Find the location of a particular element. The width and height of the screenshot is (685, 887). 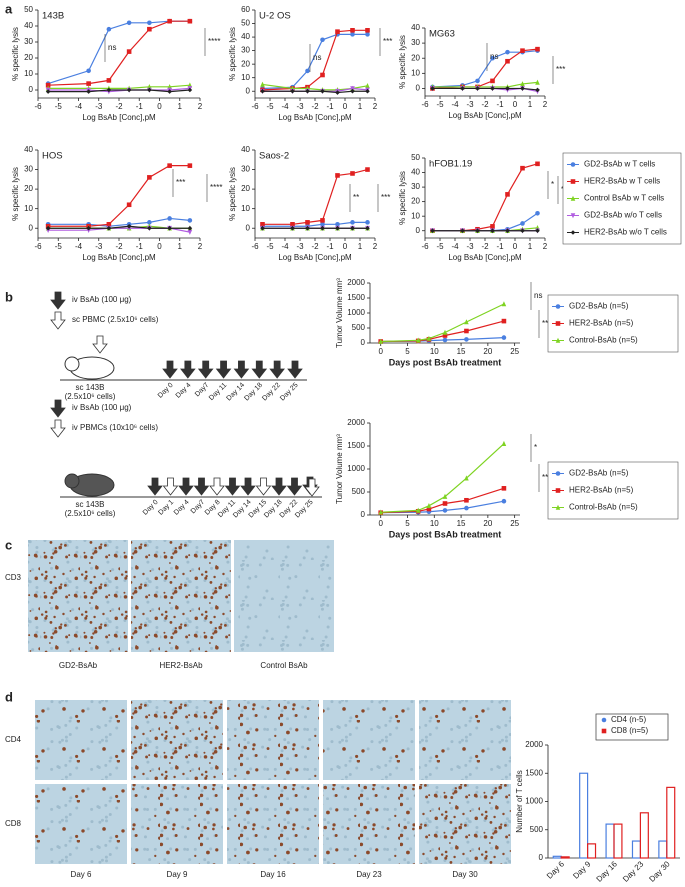

legend-label: CD4 (n-5) is located at coordinates (628, 719).